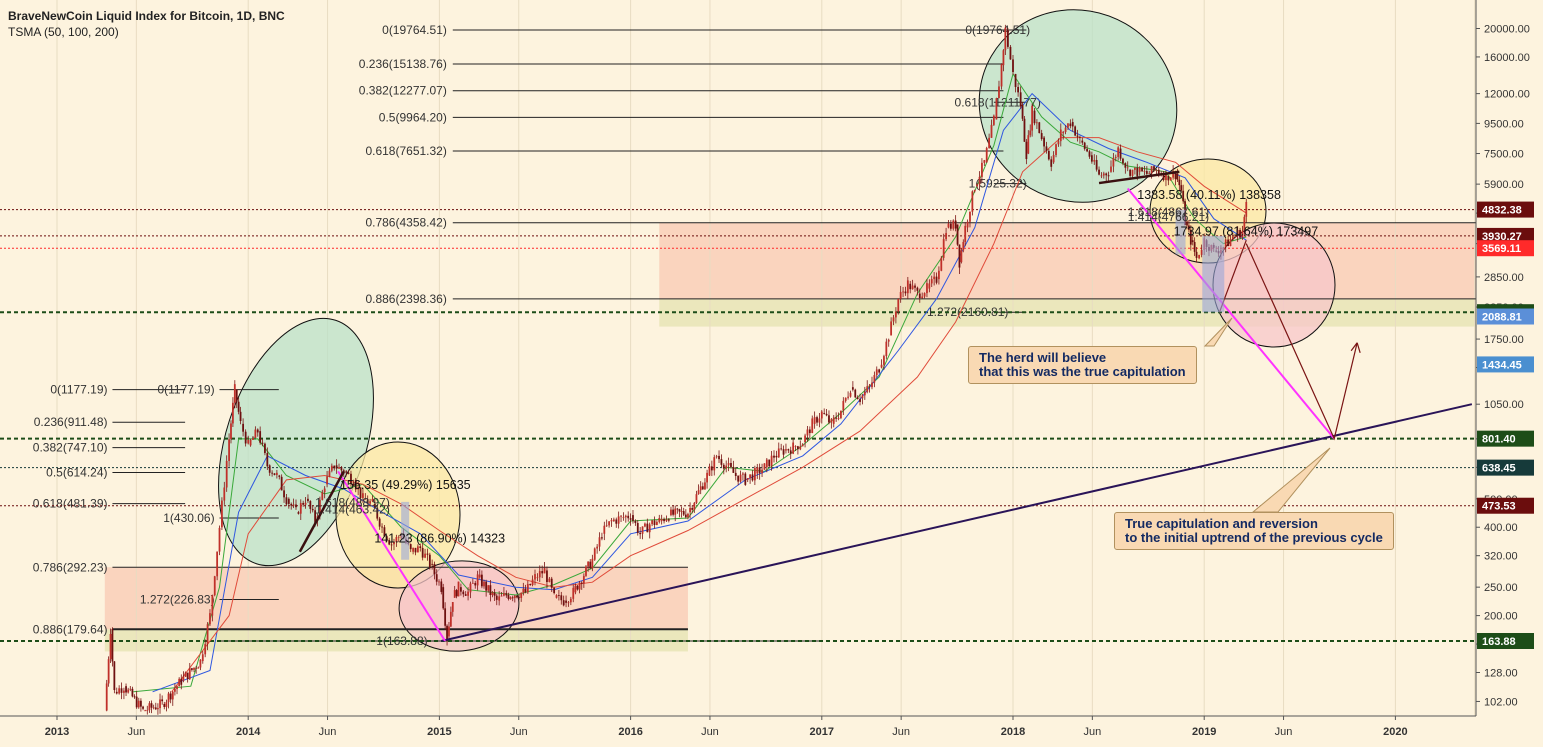 The height and width of the screenshot is (747, 1543). What do you see at coordinates (1246, 231) in the screenshot?
I see `measure-label: 1734.97 (81.64%) 173497` at bounding box center [1246, 231].